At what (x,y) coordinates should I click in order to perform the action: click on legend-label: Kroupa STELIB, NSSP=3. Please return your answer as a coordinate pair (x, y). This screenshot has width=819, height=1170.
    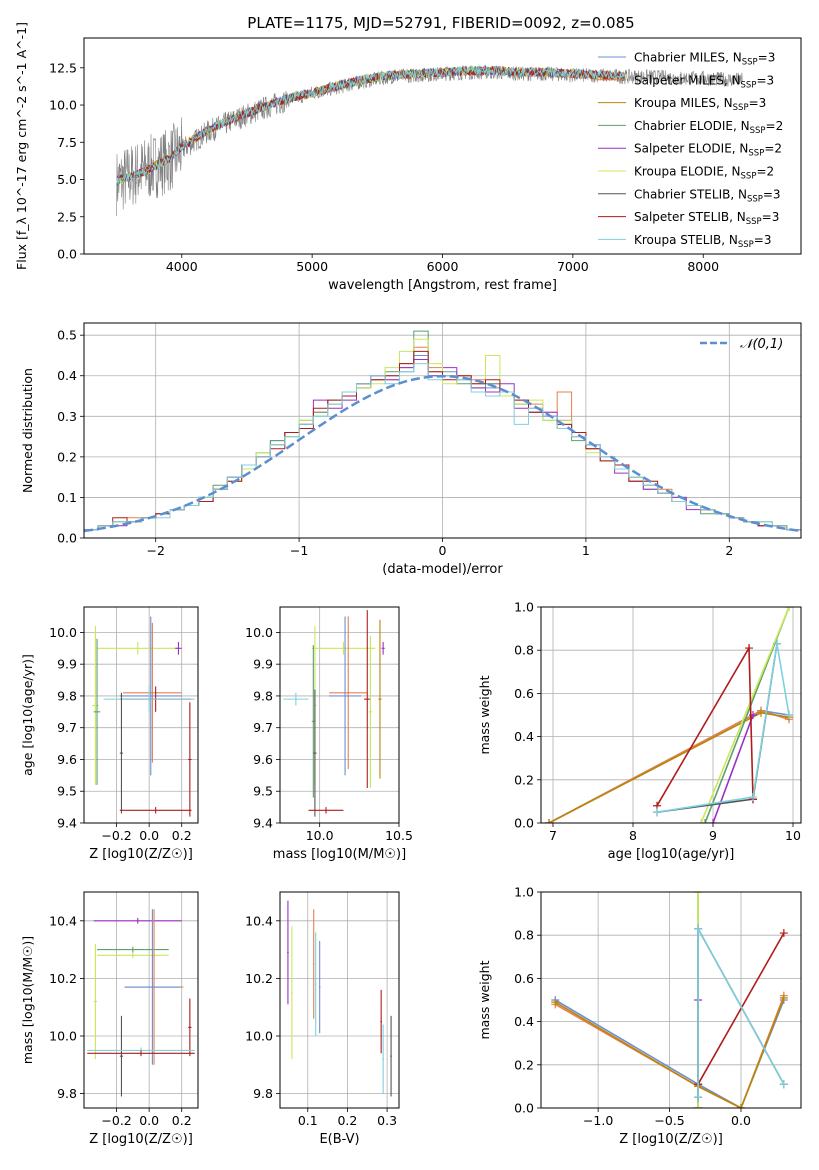
    Looking at the image, I should click on (703, 241).